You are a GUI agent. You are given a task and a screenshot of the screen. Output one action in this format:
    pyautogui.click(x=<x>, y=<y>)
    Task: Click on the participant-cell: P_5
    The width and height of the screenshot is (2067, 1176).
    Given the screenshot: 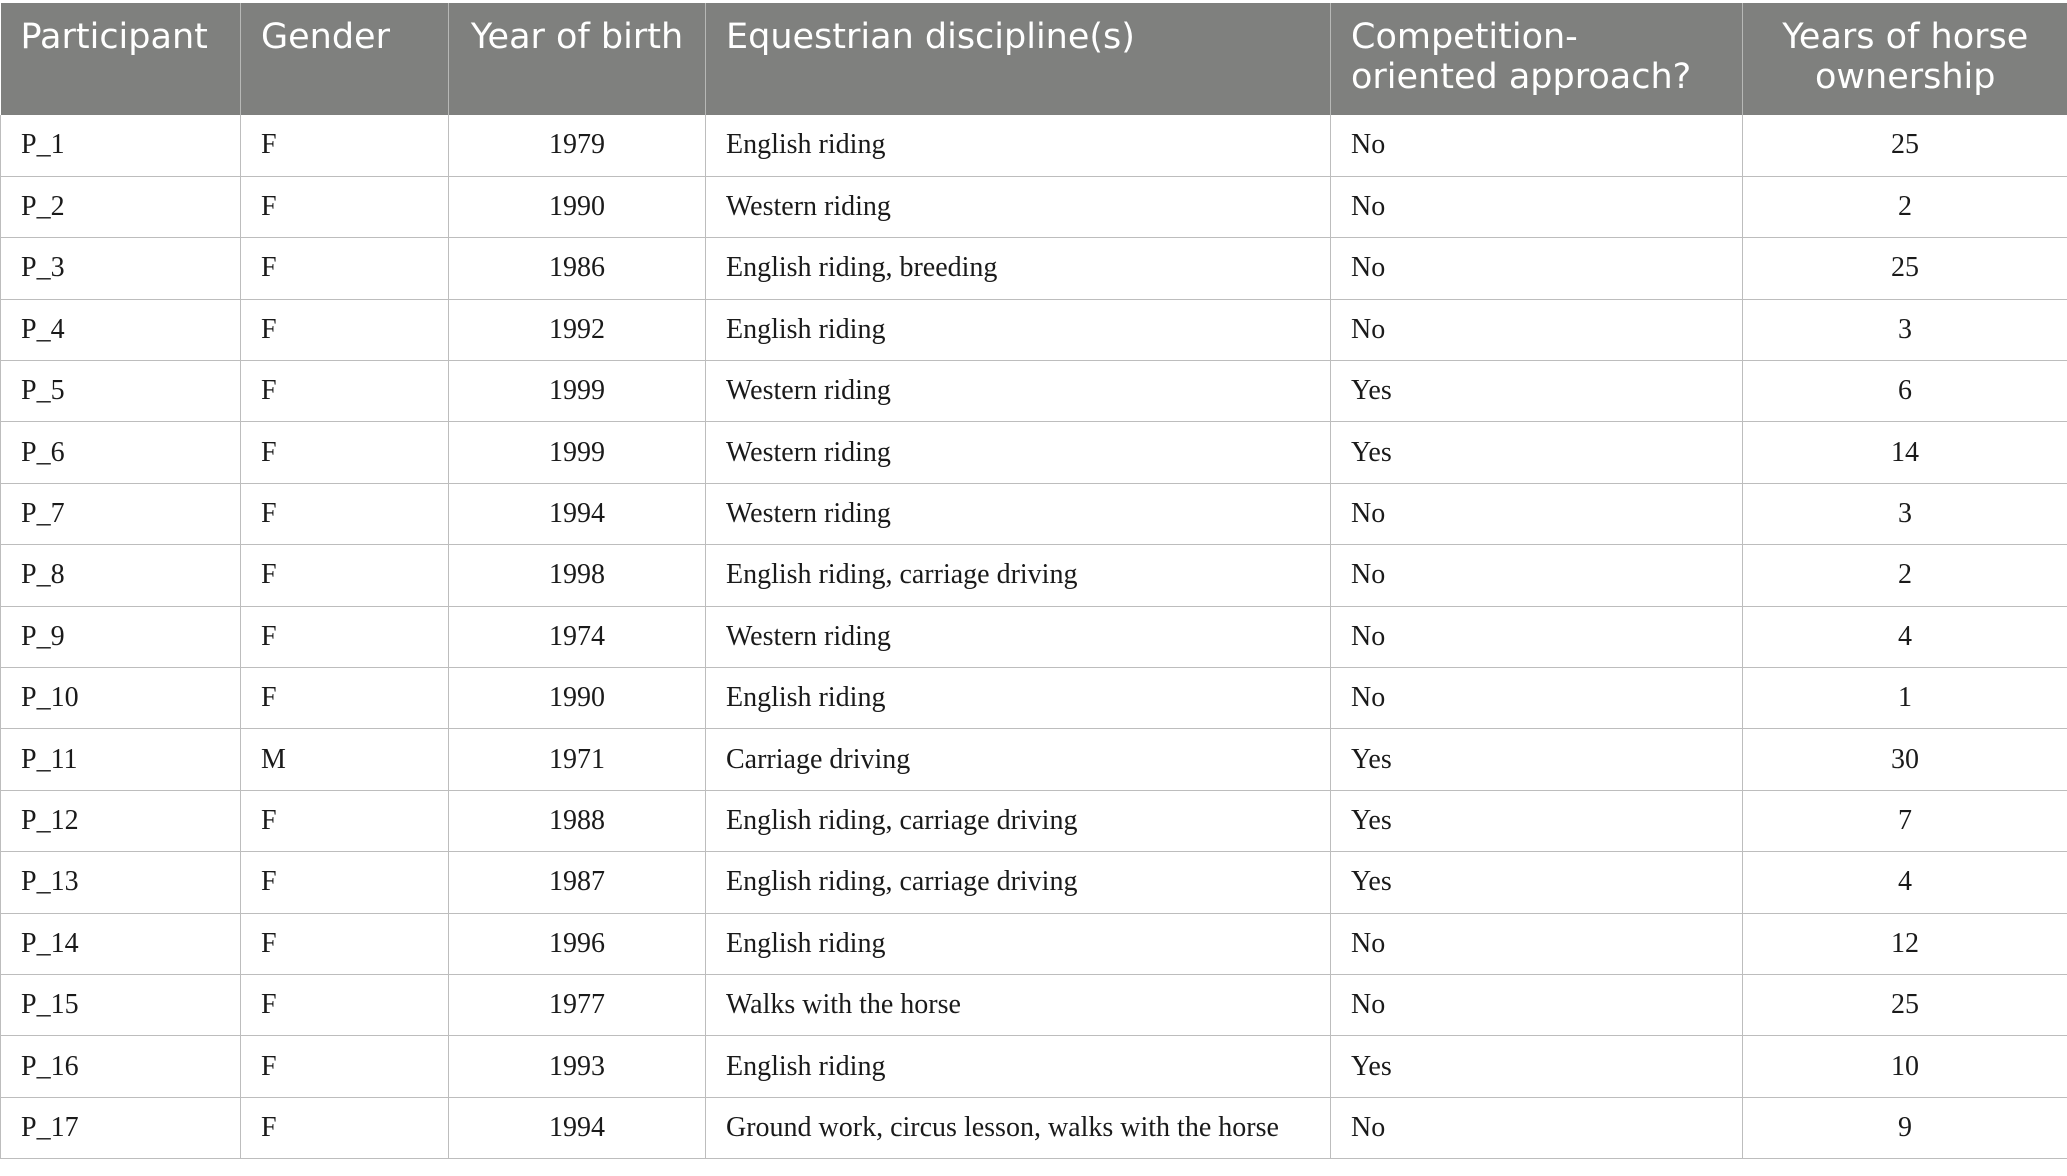 What is the action you would take?
    pyautogui.click(x=120, y=391)
    